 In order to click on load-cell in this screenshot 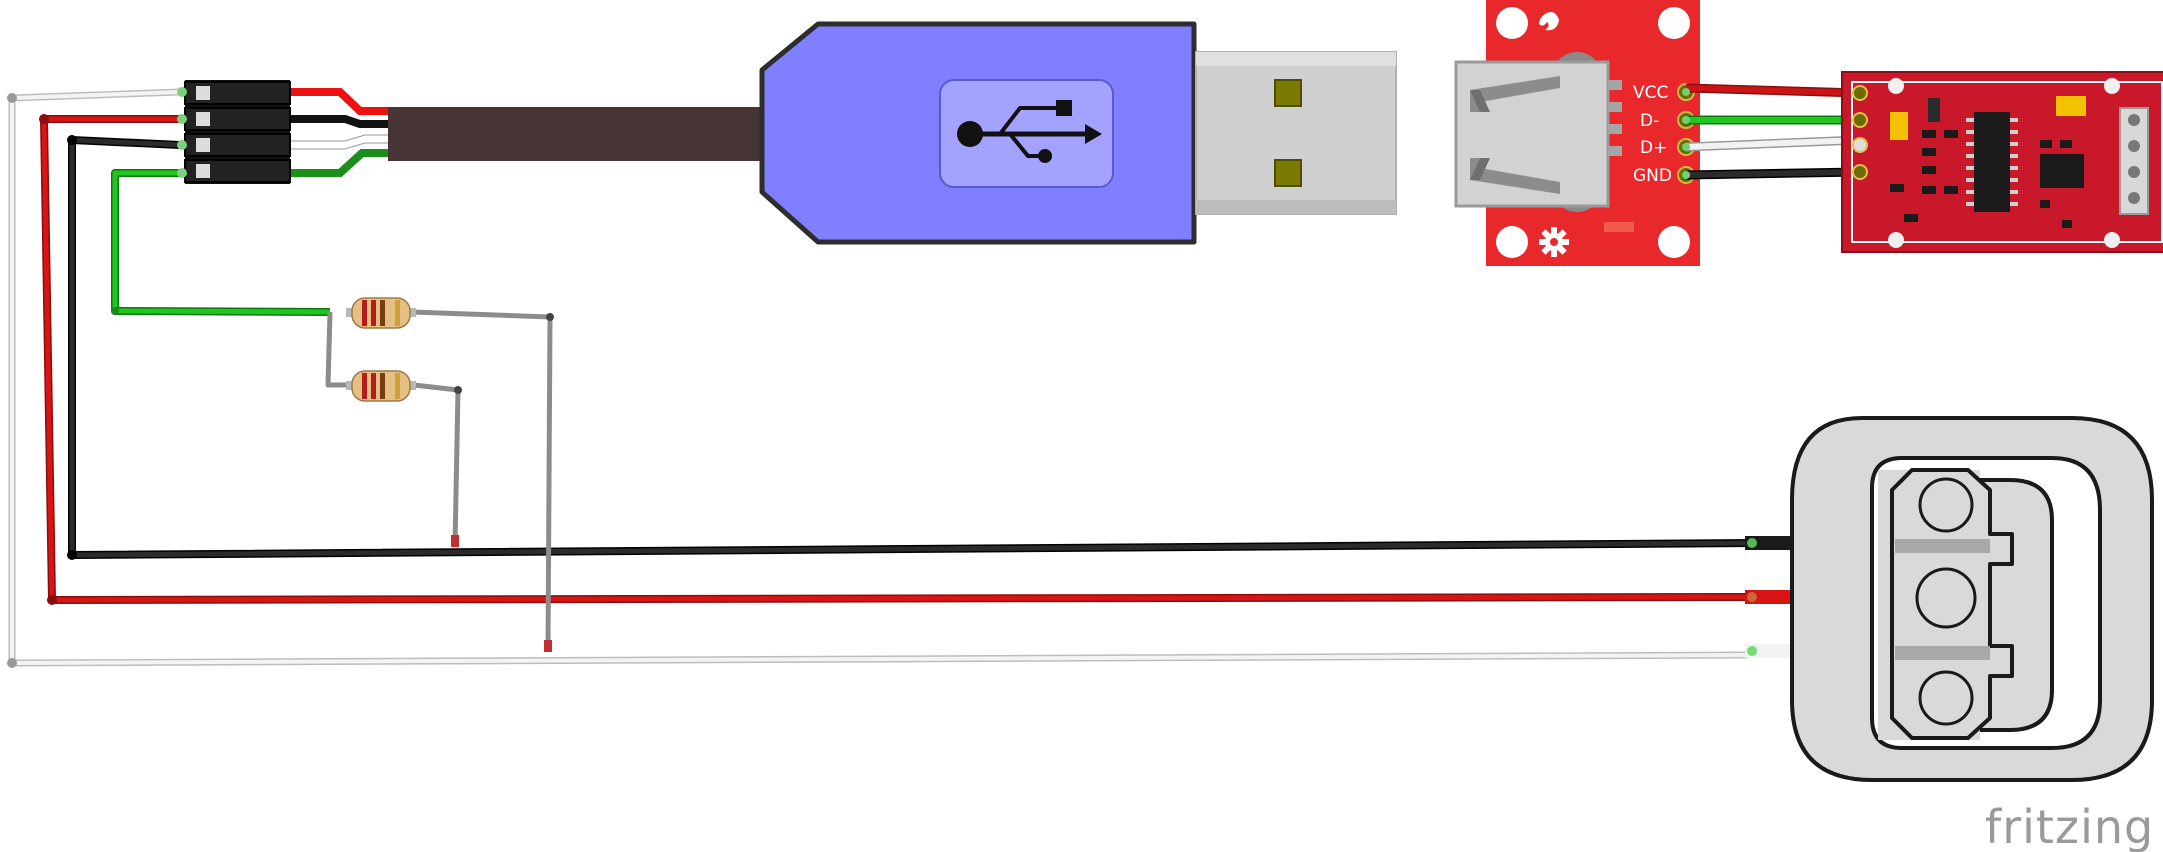, I will do `click(1949, 599)`.